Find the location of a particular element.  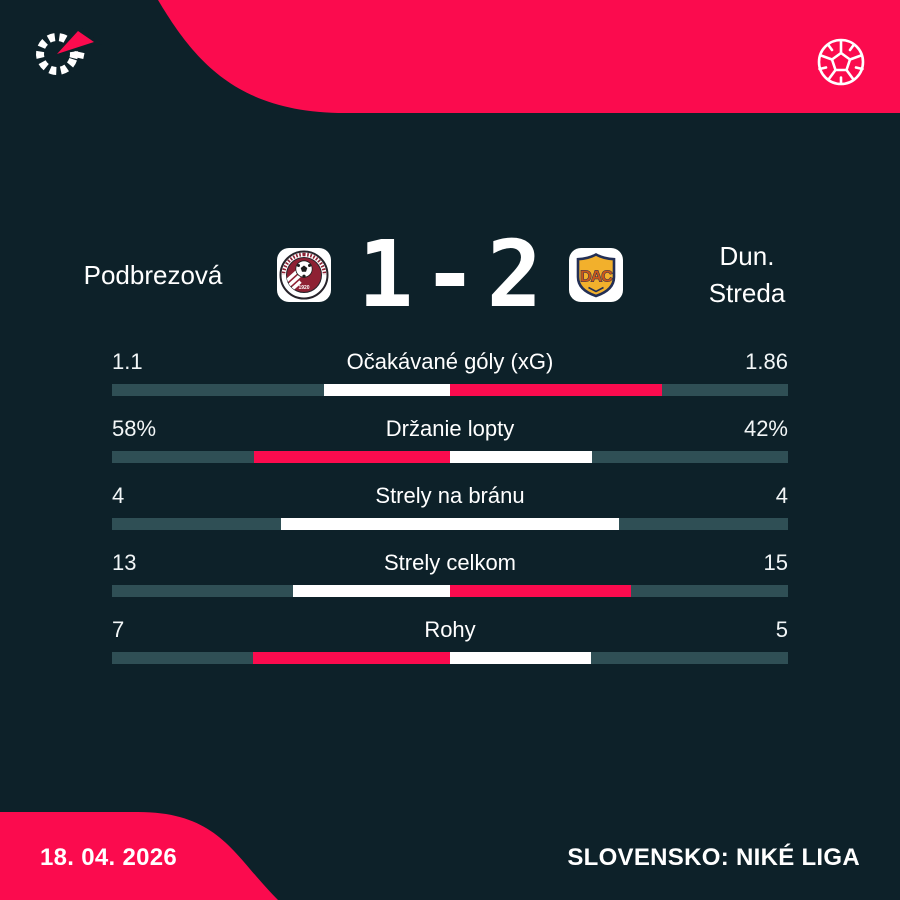

stat-away-value: 4 is located at coordinates (781, 495).